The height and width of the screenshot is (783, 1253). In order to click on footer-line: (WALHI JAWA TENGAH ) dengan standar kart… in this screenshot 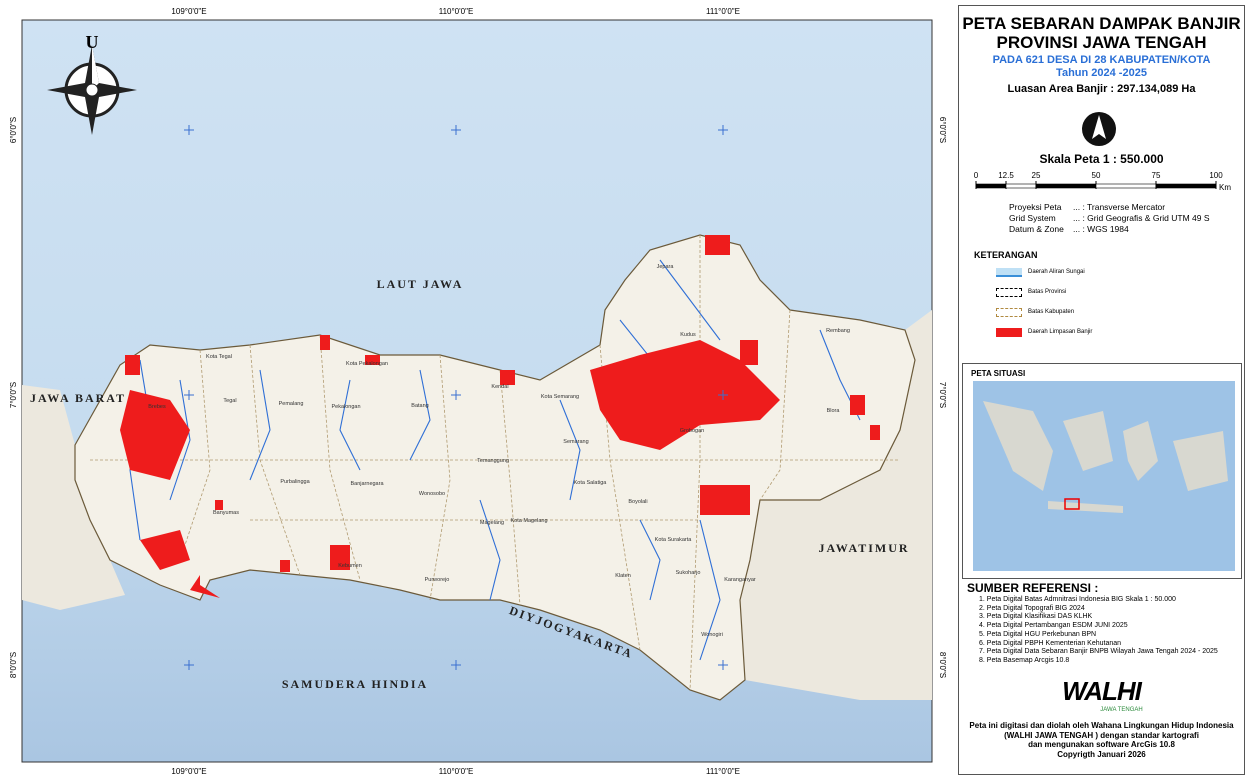, I will do `click(1101, 735)`.